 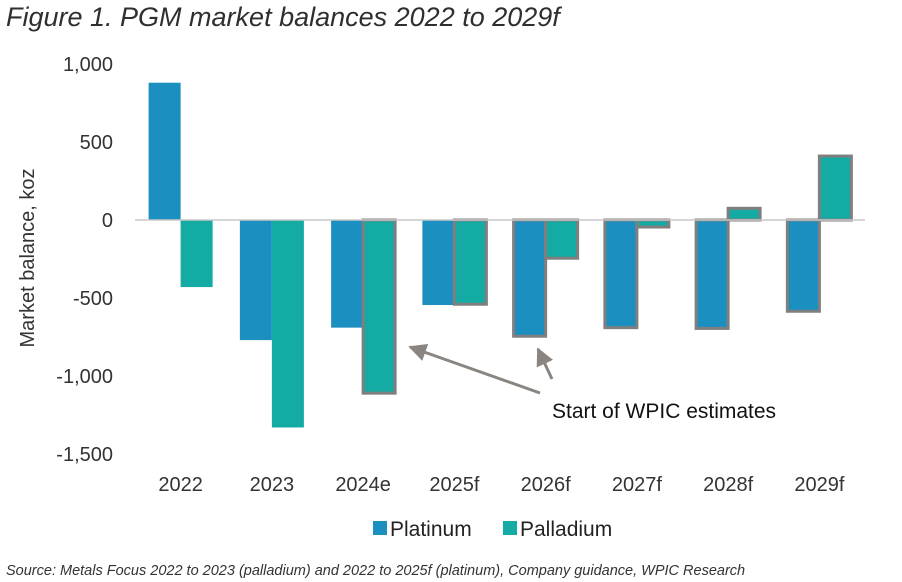 I want to click on bar-platinum-2027f, so click(x=621, y=274).